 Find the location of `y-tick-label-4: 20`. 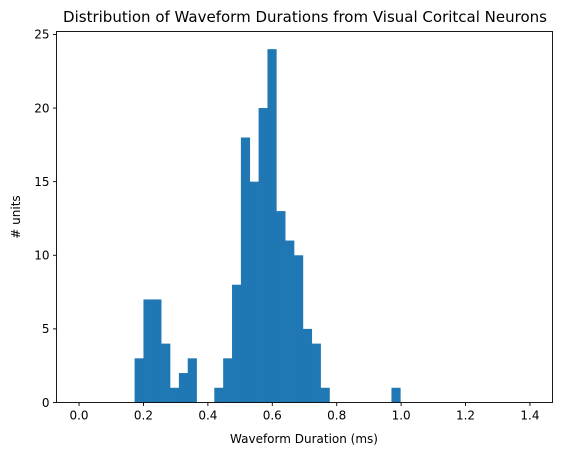

y-tick-label-4: 20 is located at coordinates (41, 108).